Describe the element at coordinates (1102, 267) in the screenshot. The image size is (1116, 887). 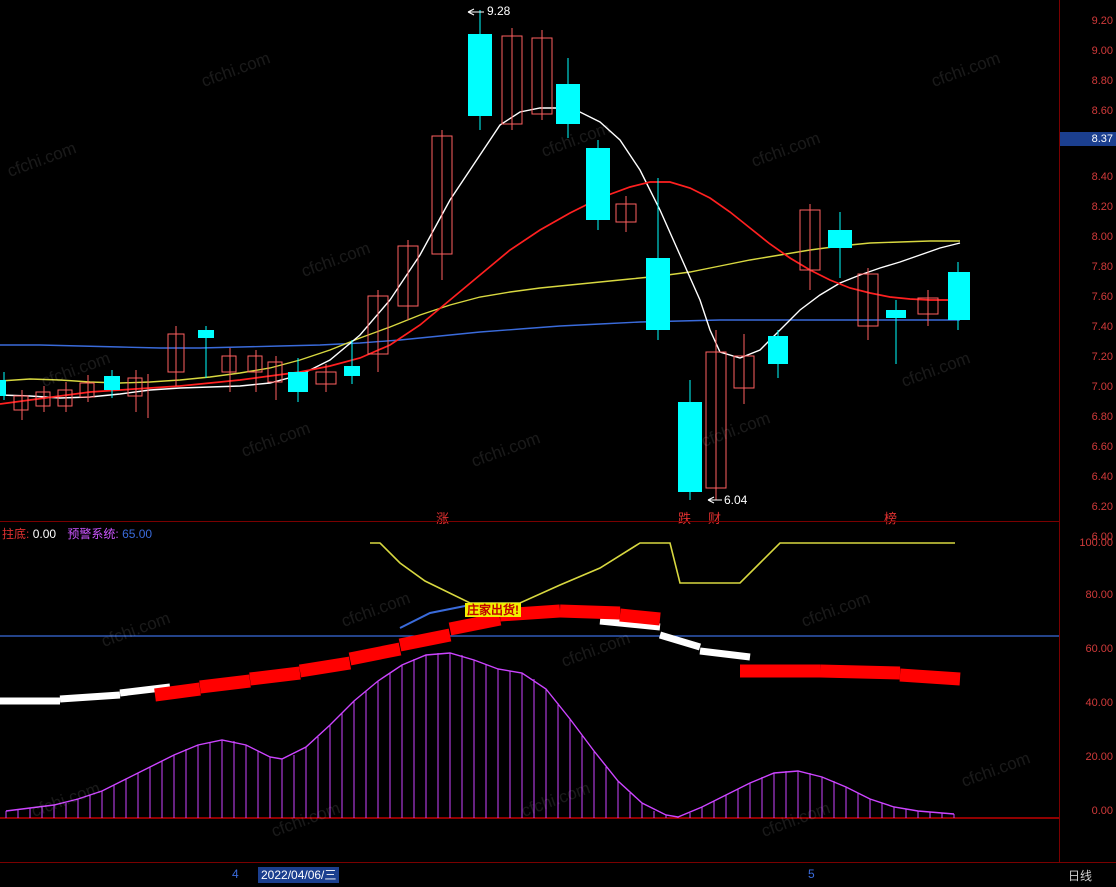
I see `price-tick-7: 7.80` at that location.